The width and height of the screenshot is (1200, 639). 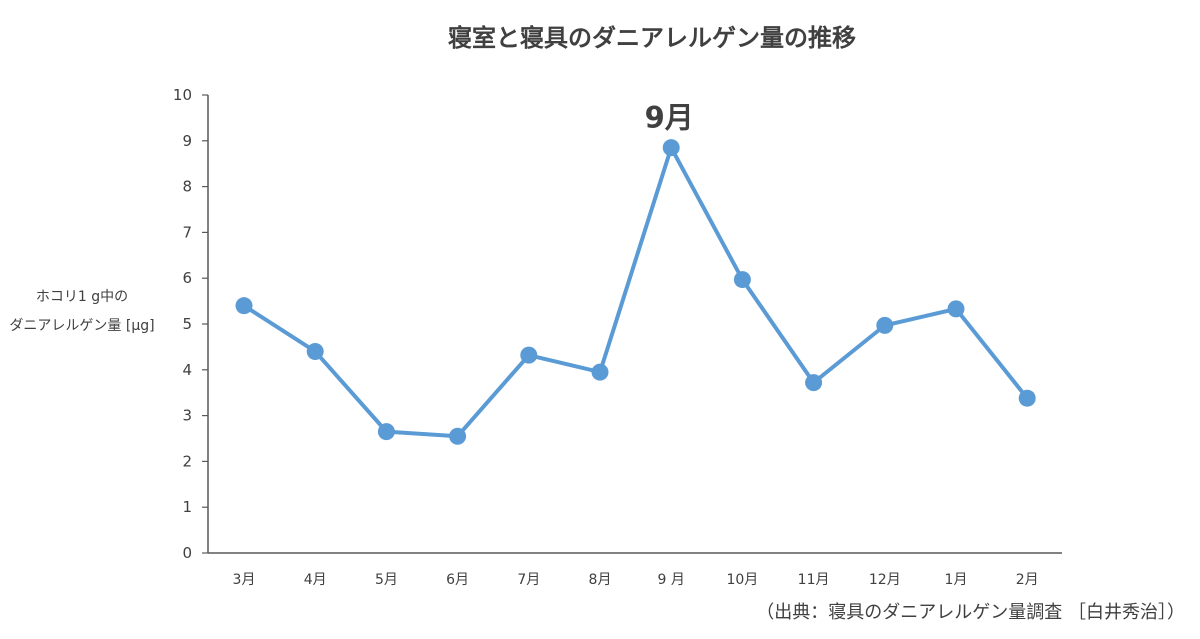 I want to click on peak-annotation: 9月, so click(x=669, y=118).